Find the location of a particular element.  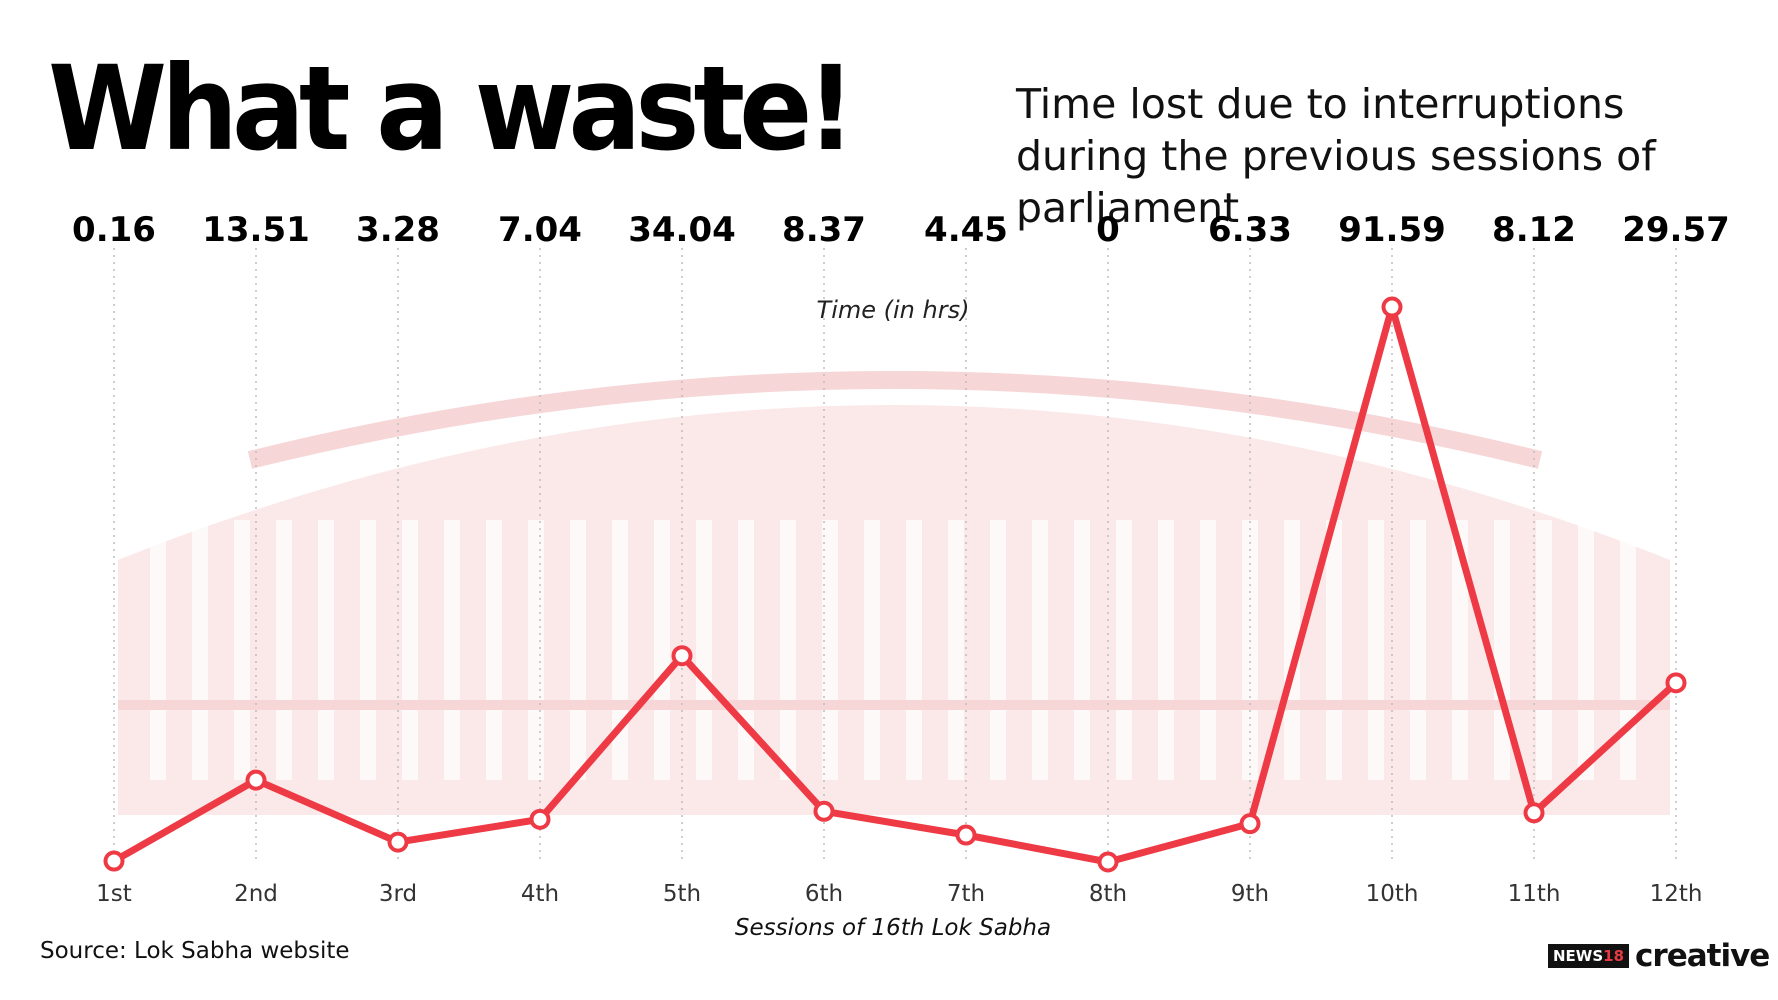

x-tick-label: 1st is located at coordinates (114, 894).